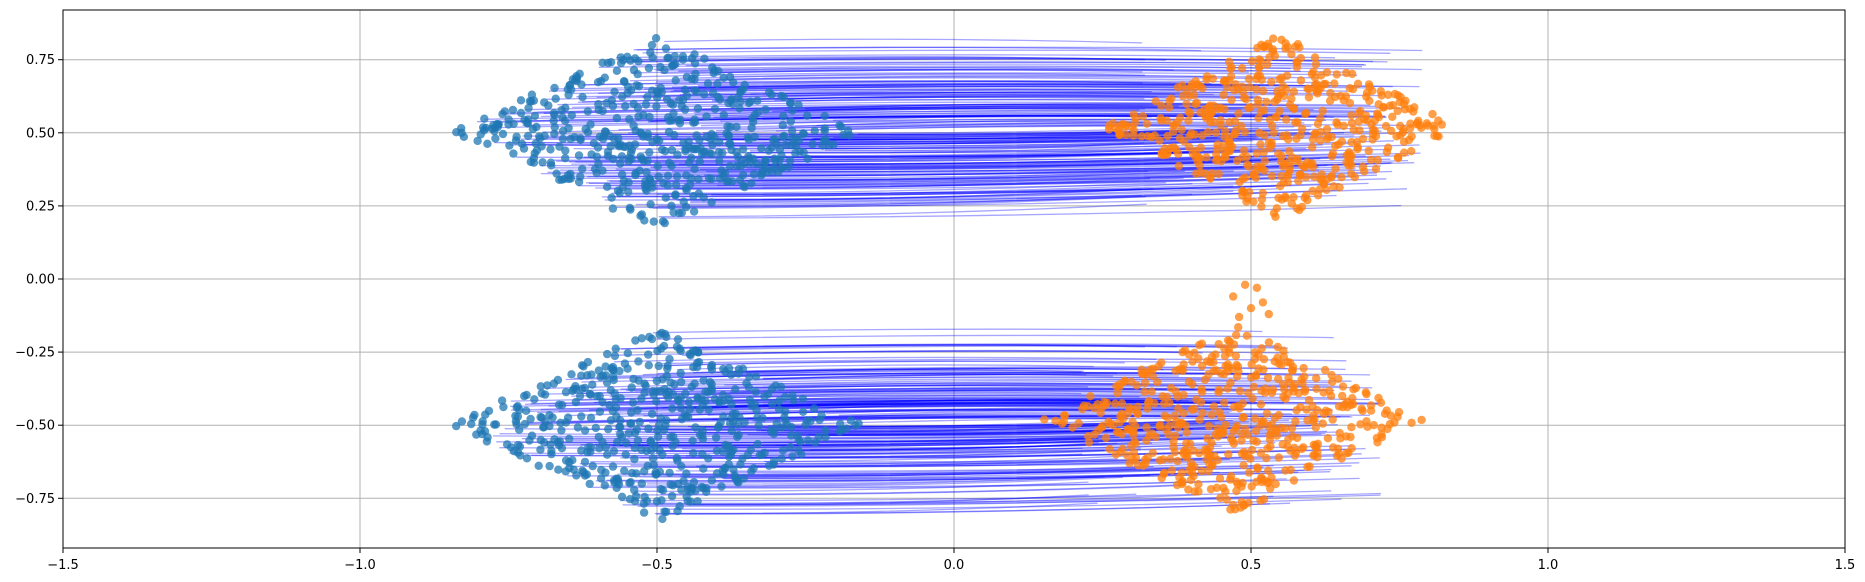 The height and width of the screenshot is (582, 1865). What do you see at coordinates (1548, 565) in the screenshot?
I see `x-tick-label: 1.0` at bounding box center [1548, 565].